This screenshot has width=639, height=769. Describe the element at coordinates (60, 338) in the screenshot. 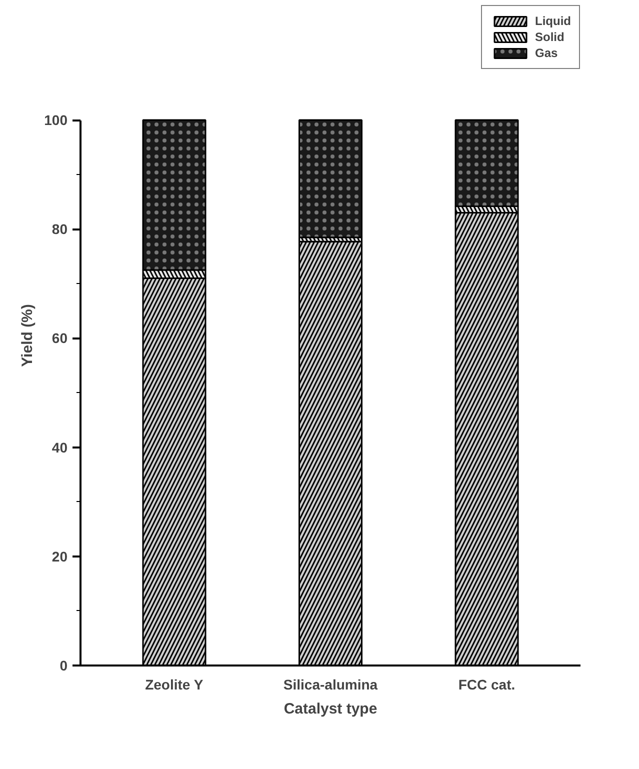

I see `y-tick-label: 60` at that location.